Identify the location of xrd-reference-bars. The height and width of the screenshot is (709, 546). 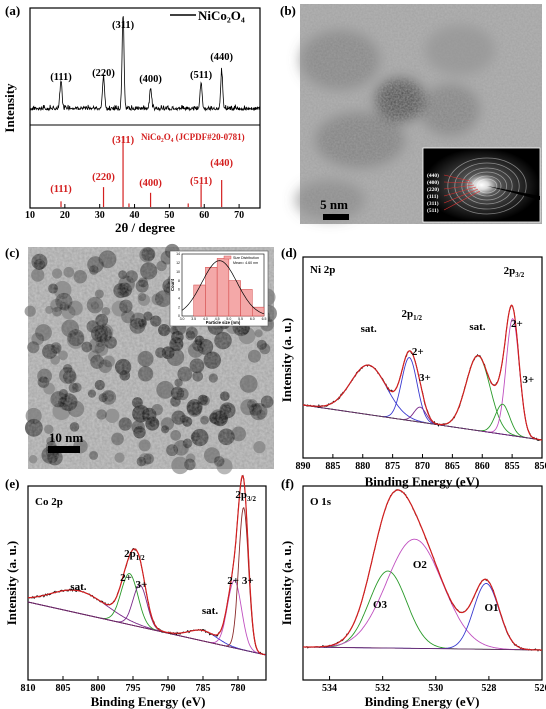
(141, 171).